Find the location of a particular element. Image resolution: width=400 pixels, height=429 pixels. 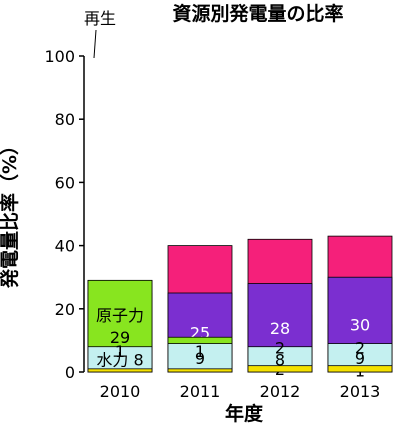

y-tick-label: 60 is located at coordinates (65, 182).